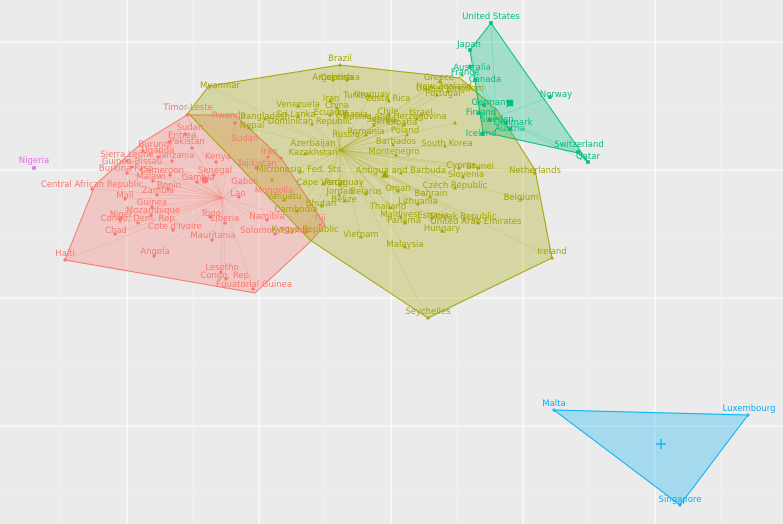  What do you see at coordinates (428, 312) in the screenshot?
I see `label-olive-120: Seychelles` at bounding box center [428, 312].